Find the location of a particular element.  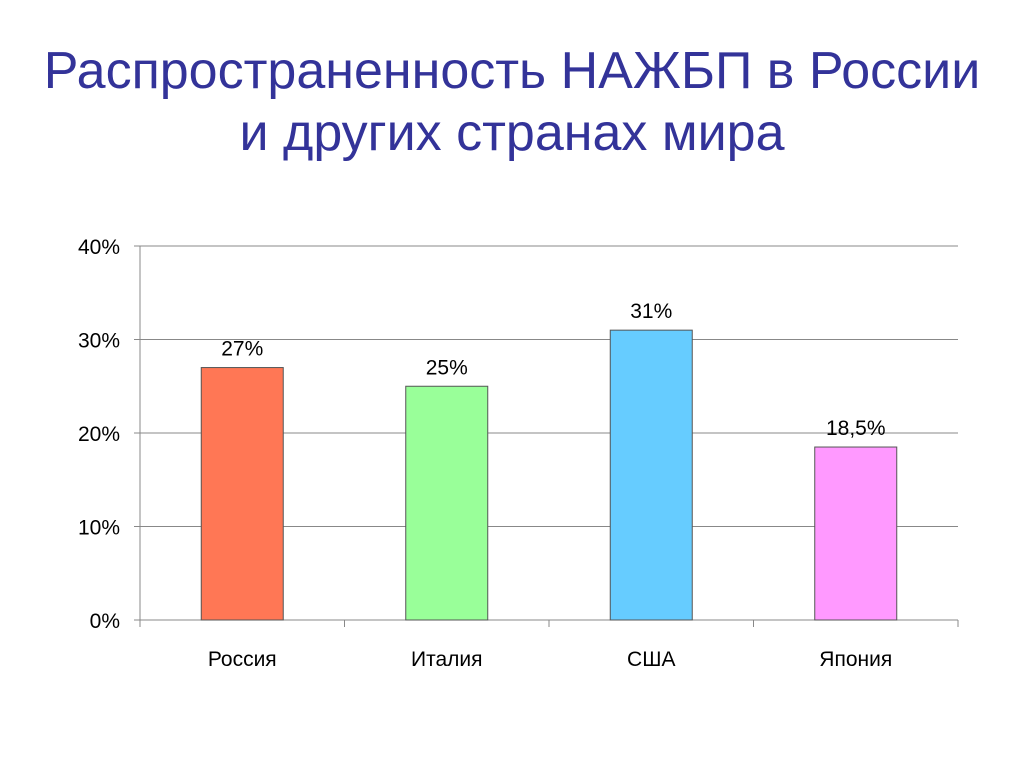

y-tick-label: 30% is located at coordinates (99, 341).